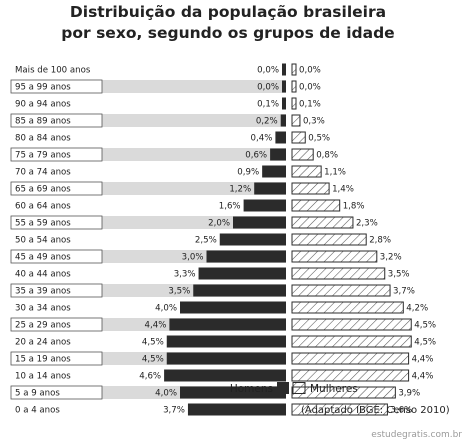 This screenshot has width=469, height=445. I want to click on pyramid-row: 50 a 54 anos 2,5% 2,8%, so click(203, 239).